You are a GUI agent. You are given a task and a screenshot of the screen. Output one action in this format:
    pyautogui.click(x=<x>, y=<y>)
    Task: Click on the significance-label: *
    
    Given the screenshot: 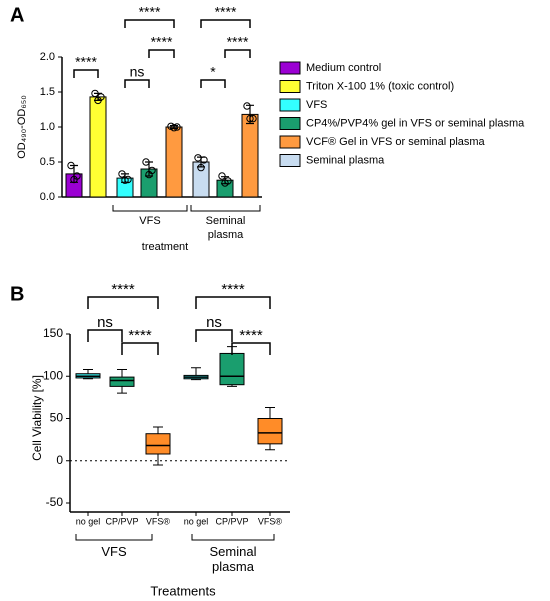 What is the action you would take?
    pyautogui.click(x=213, y=72)
    